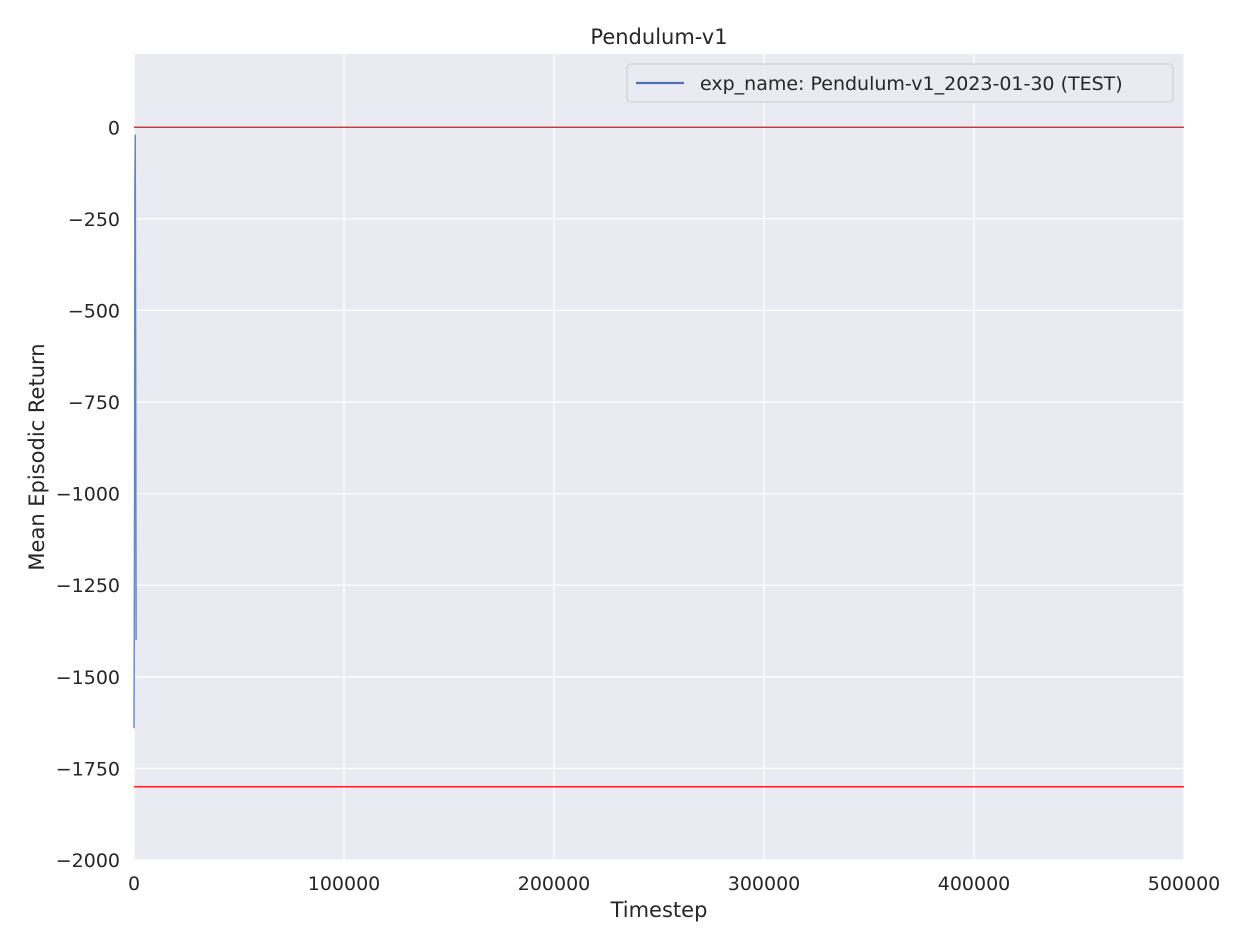 The height and width of the screenshot is (950, 1250). What do you see at coordinates (94, 311) in the screenshot?
I see `y-tick-label: −500` at bounding box center [94, 311].